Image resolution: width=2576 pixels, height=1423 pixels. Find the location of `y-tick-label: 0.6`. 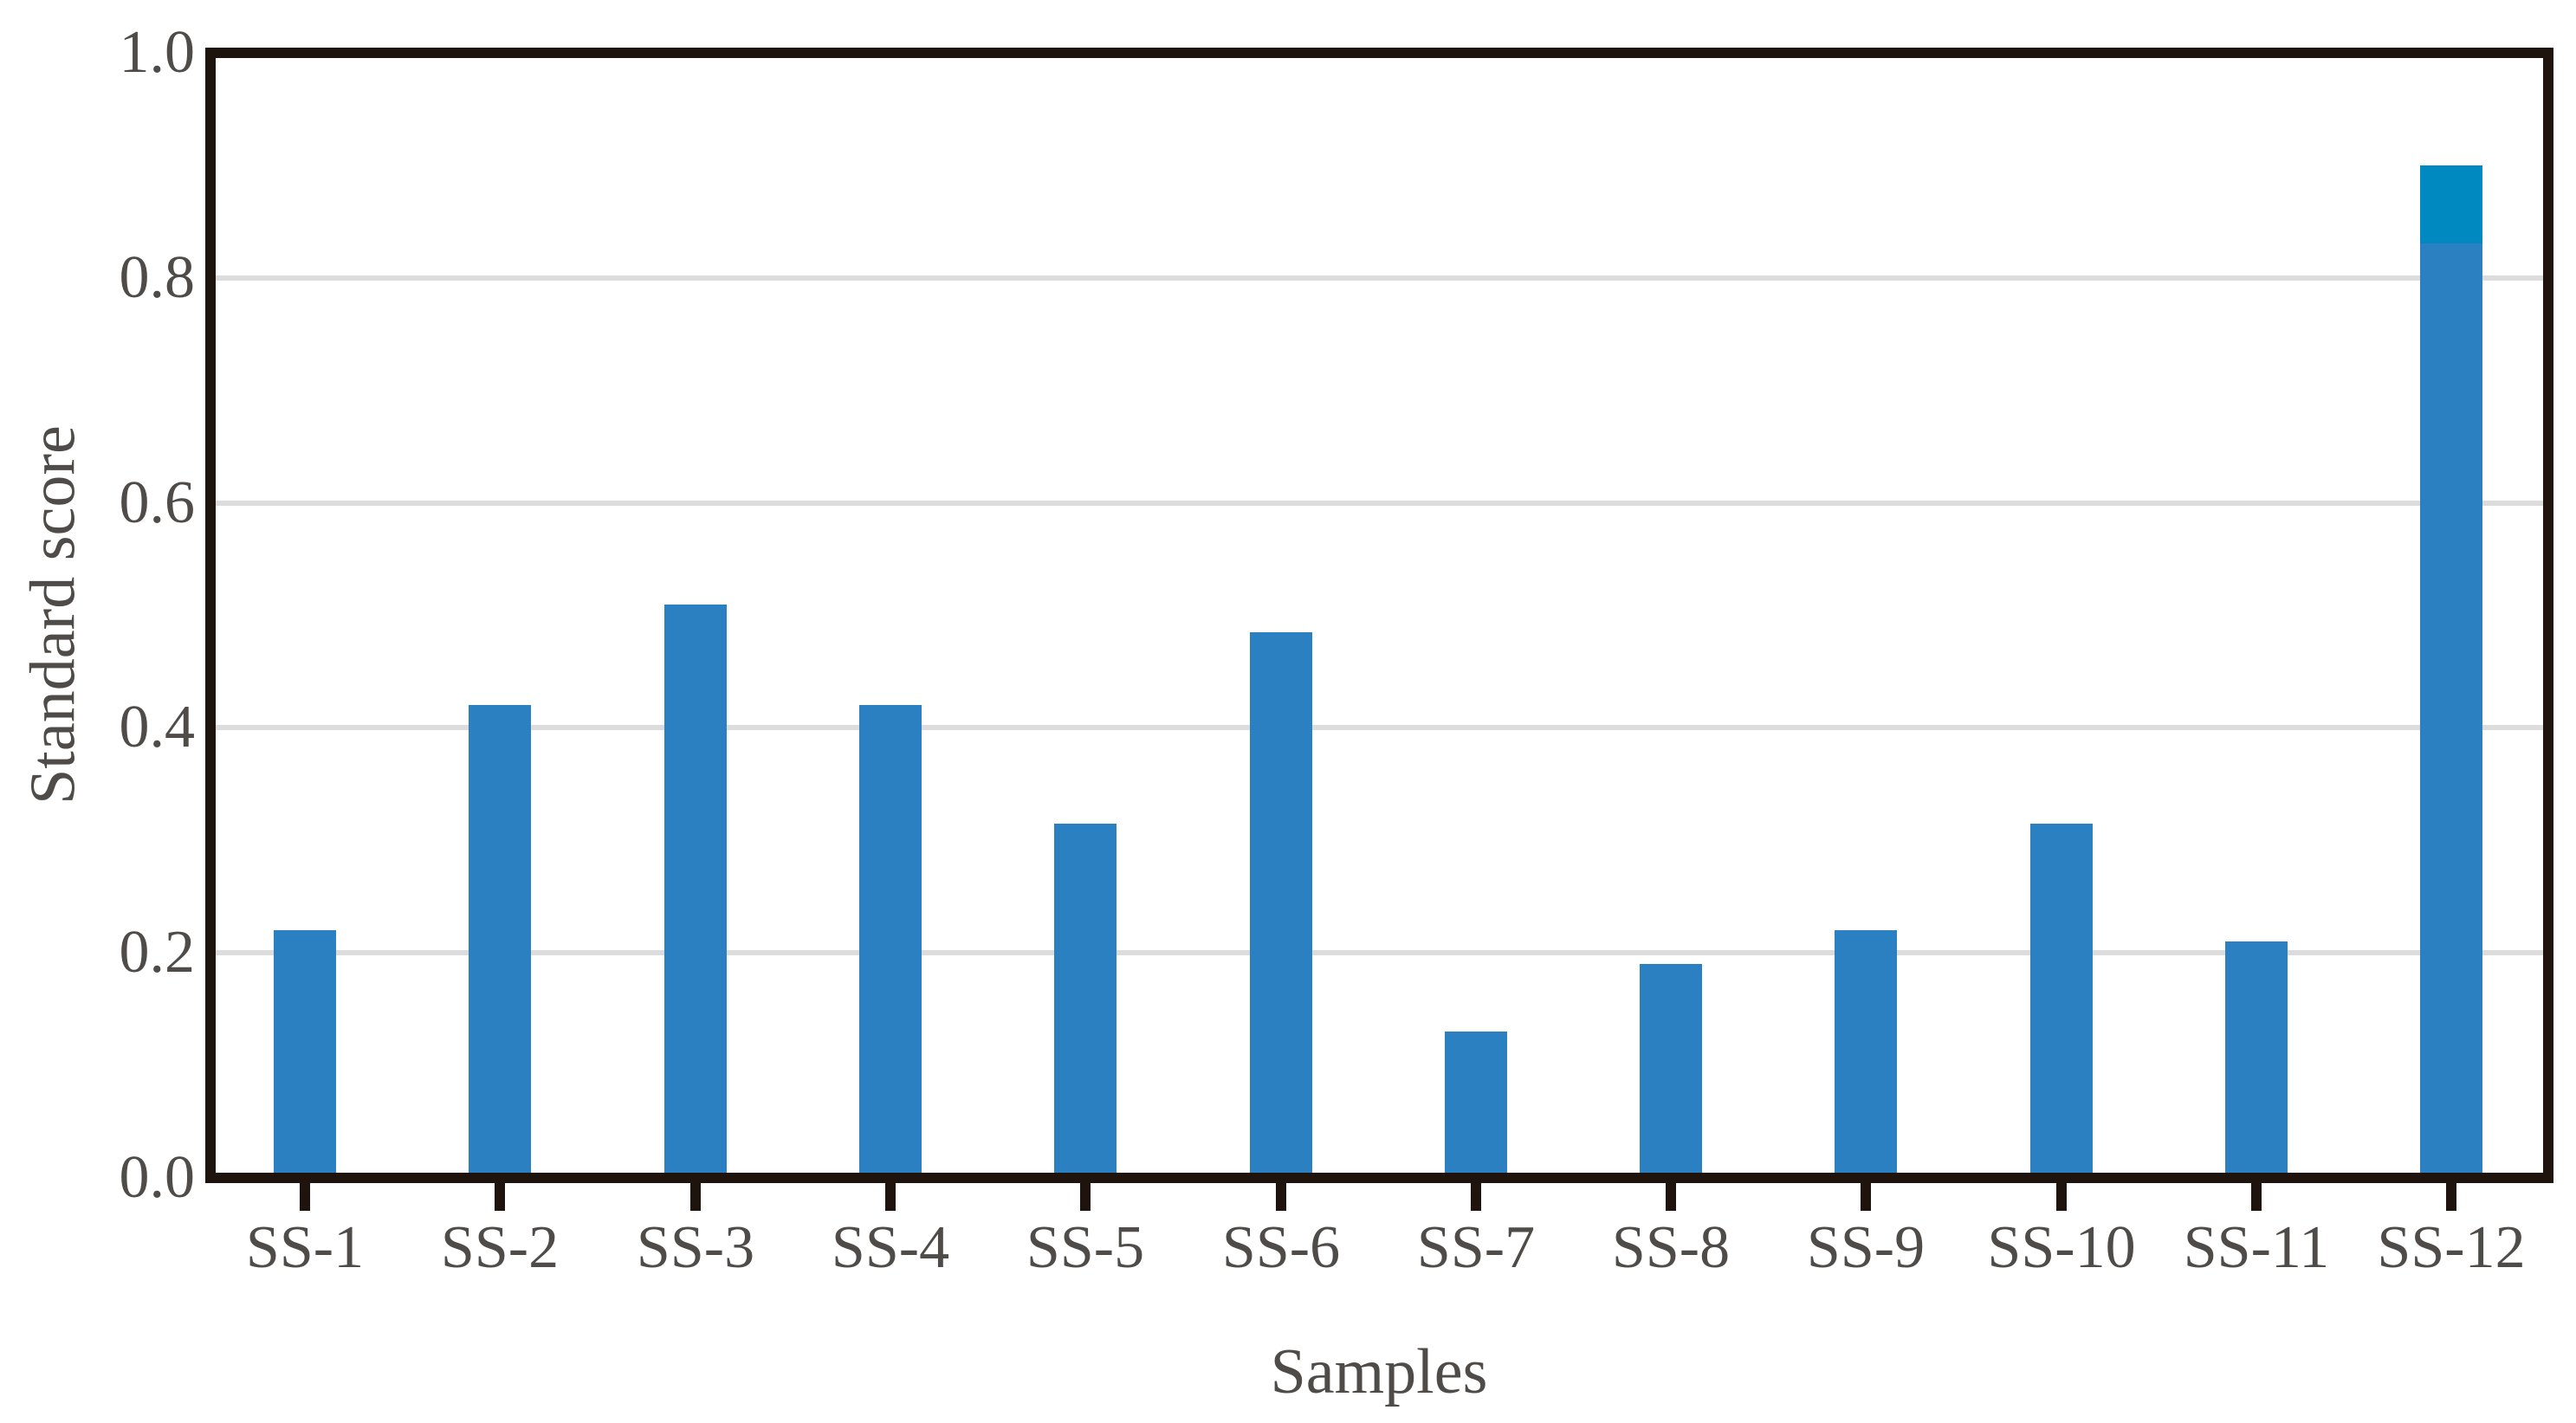

y-tick-label: 0.6 is located at coordinates (157, 502).